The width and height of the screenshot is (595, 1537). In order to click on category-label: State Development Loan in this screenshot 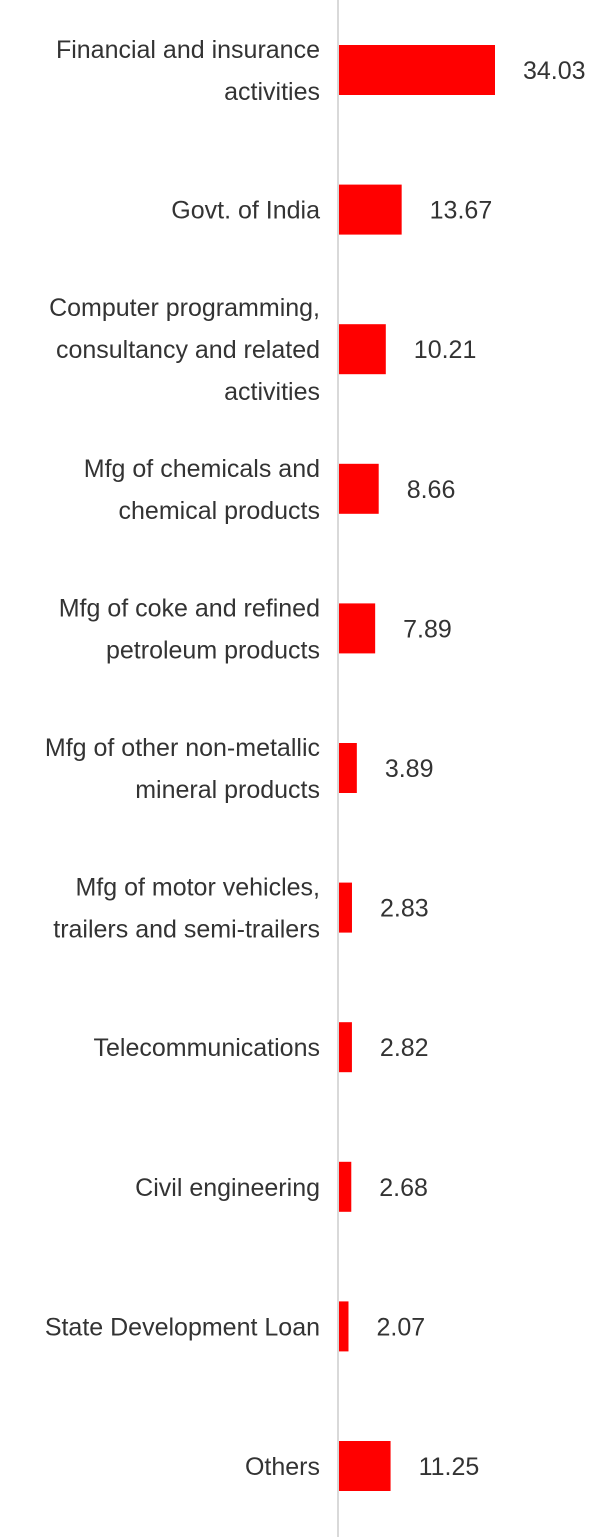, I will do `click(182, 1327)`.